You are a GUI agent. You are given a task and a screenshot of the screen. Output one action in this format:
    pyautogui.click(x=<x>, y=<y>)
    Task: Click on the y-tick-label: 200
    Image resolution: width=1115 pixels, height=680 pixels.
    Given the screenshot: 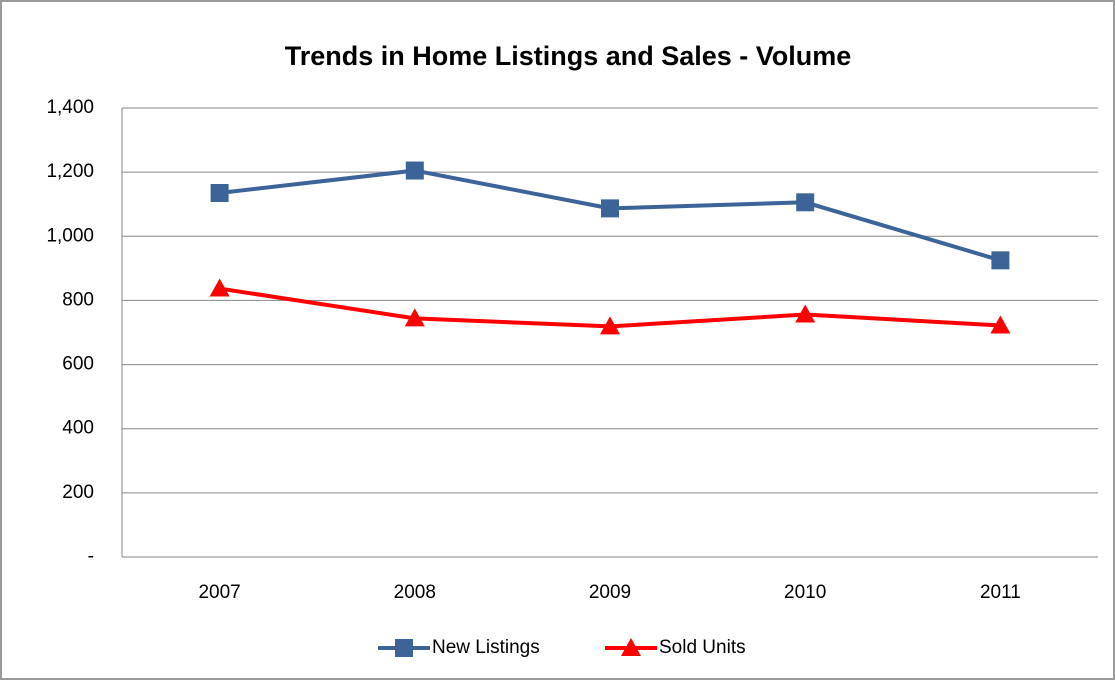 What is the action you would take?
    pyautogui.click(x=78, y=492)
    